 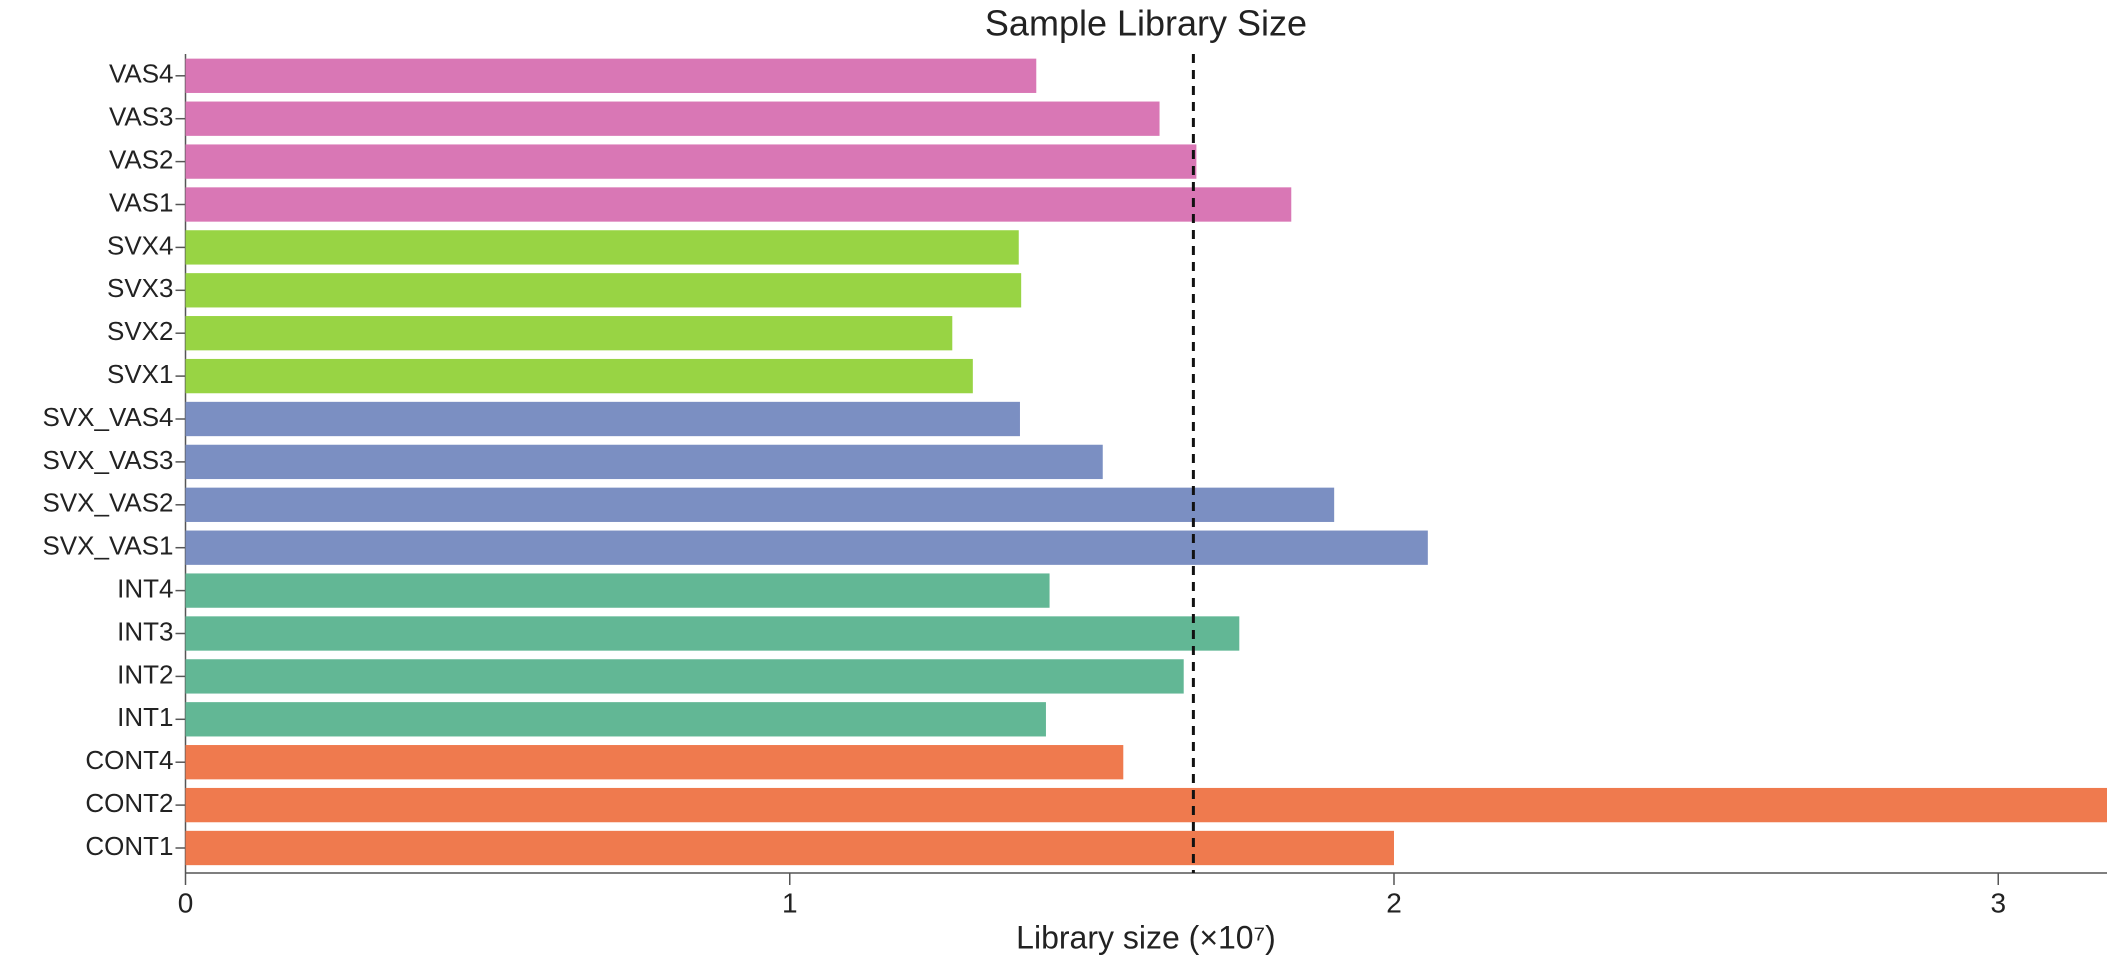 What do you see at coordinates (790, 902) in the screenshot?
I see `x-tick-label: 1` at bounding box center [790, 902].